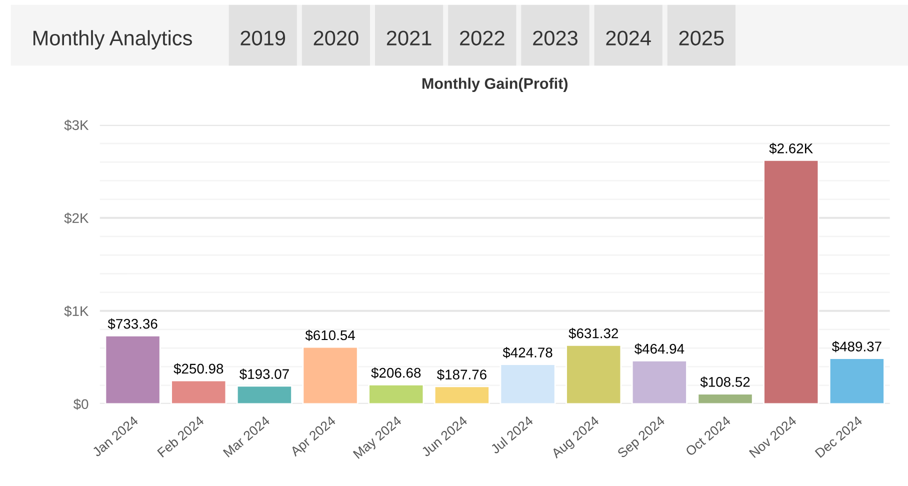 The width and height of the screenshot is (908, 486). What do you see at coordinates (482, 38) in the screenshot?
I see `text: 2022` at bounding box center [482, 38].